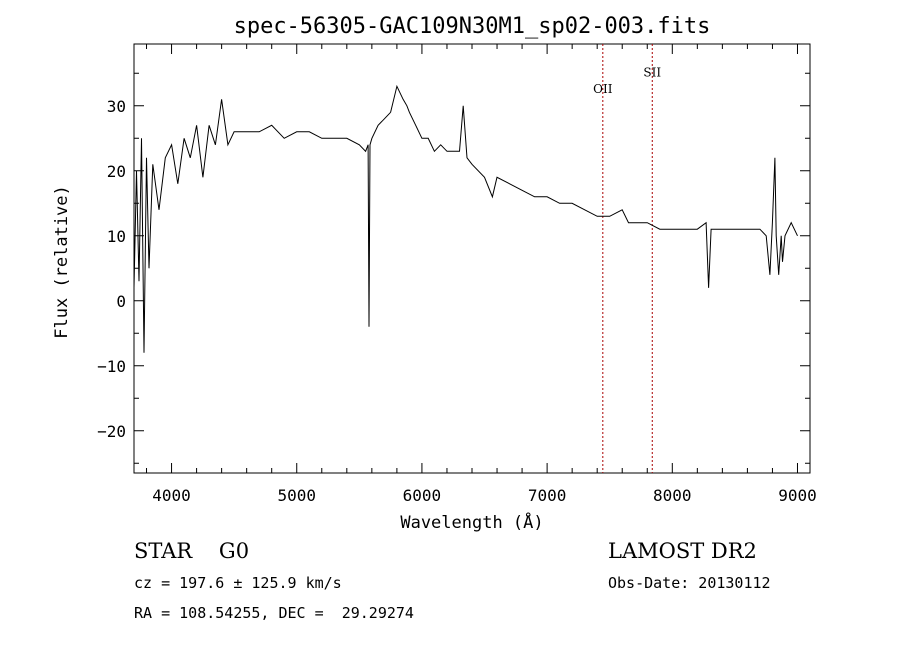 This screenshot has height=649, width=900. I want to click on x-tick-label: 4000, so click(171, 495).